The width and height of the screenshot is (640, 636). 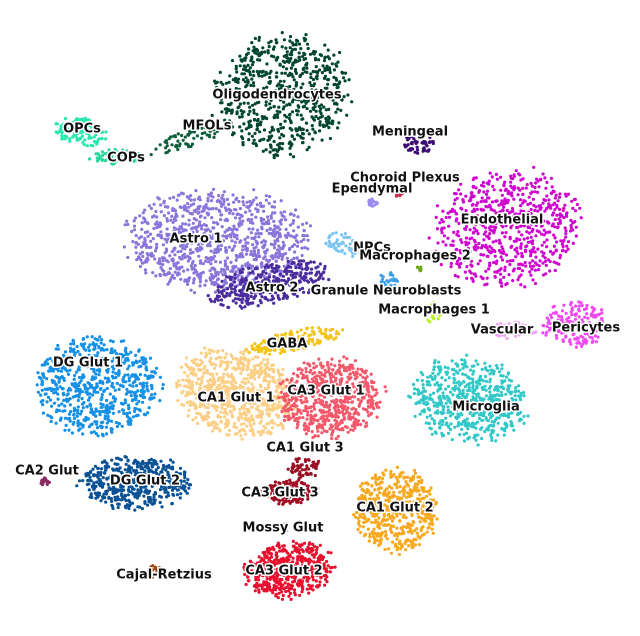 What do you see at coordinates (287, 344) in the screenshot?
I see `label-gaba: GABA` at bounding box center [287, 344].